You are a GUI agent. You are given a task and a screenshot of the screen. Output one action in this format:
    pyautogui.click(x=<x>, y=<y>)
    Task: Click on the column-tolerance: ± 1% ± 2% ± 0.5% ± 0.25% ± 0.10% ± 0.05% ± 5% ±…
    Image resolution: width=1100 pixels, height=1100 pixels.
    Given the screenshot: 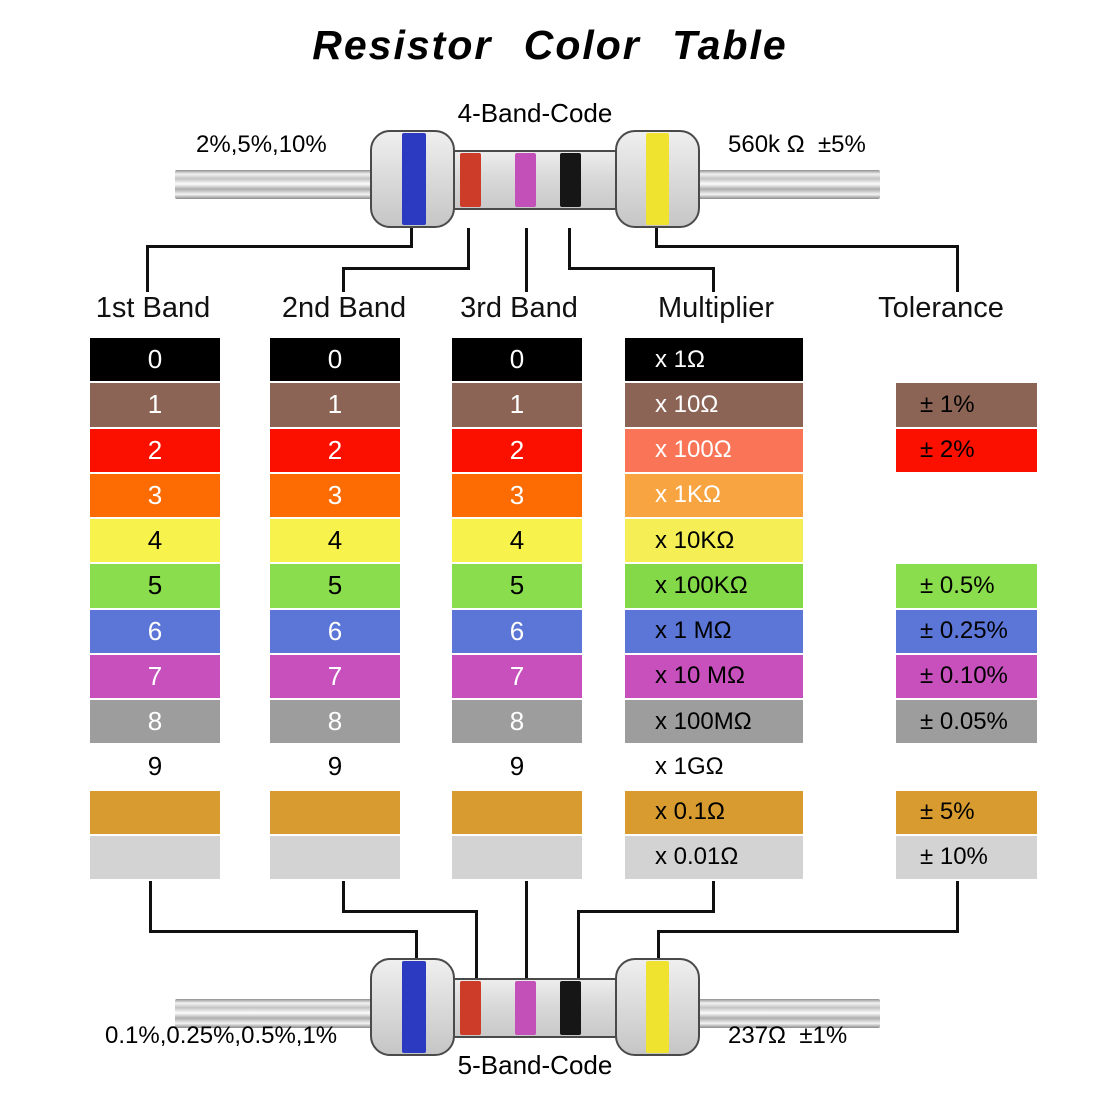 What is the action you would take?
    pyautogui.click(x=966, y=609)
    